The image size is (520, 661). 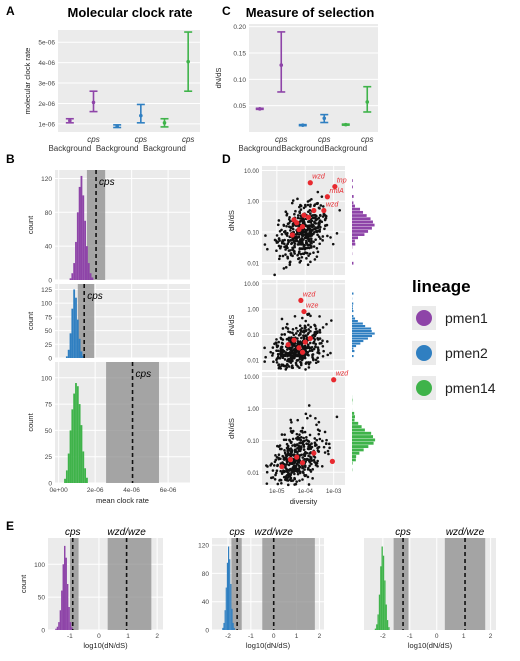 I want to click on a-plot-background, so click(x=129, y=81).